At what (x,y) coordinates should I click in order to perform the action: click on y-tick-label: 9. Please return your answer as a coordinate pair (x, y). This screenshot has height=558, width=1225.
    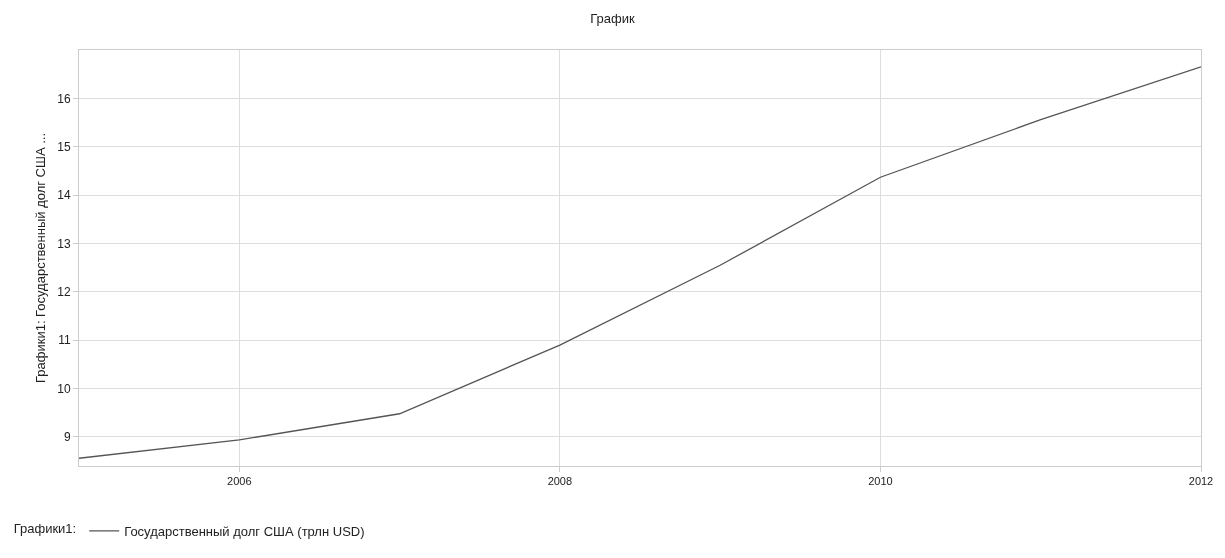
    Looking at the image, I should click on (67, 437).